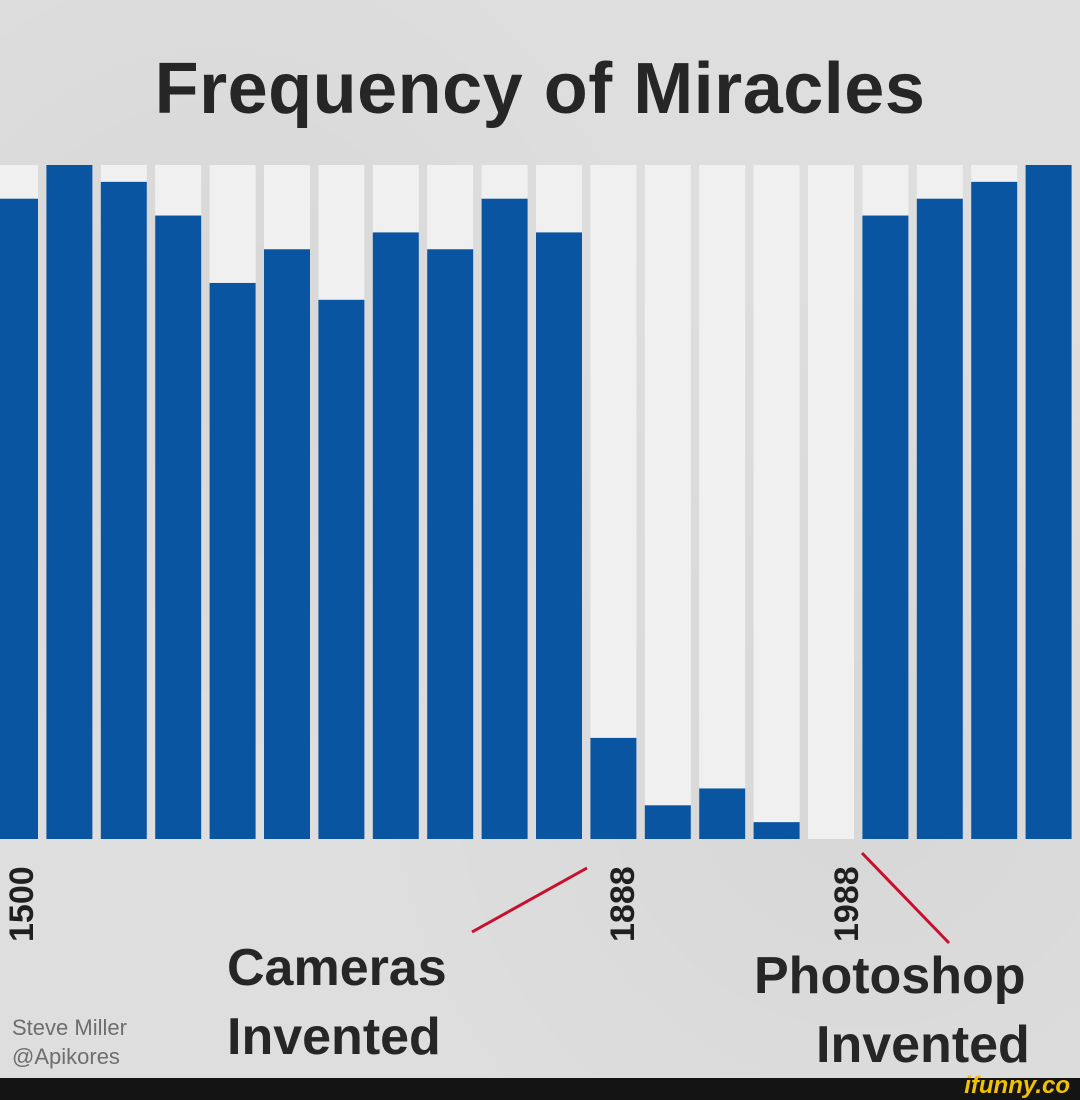  What do you see at coordinates (905, 898) in the screenshot?
I see `photoshop-pointer-line` at bounding box center [905, 898].